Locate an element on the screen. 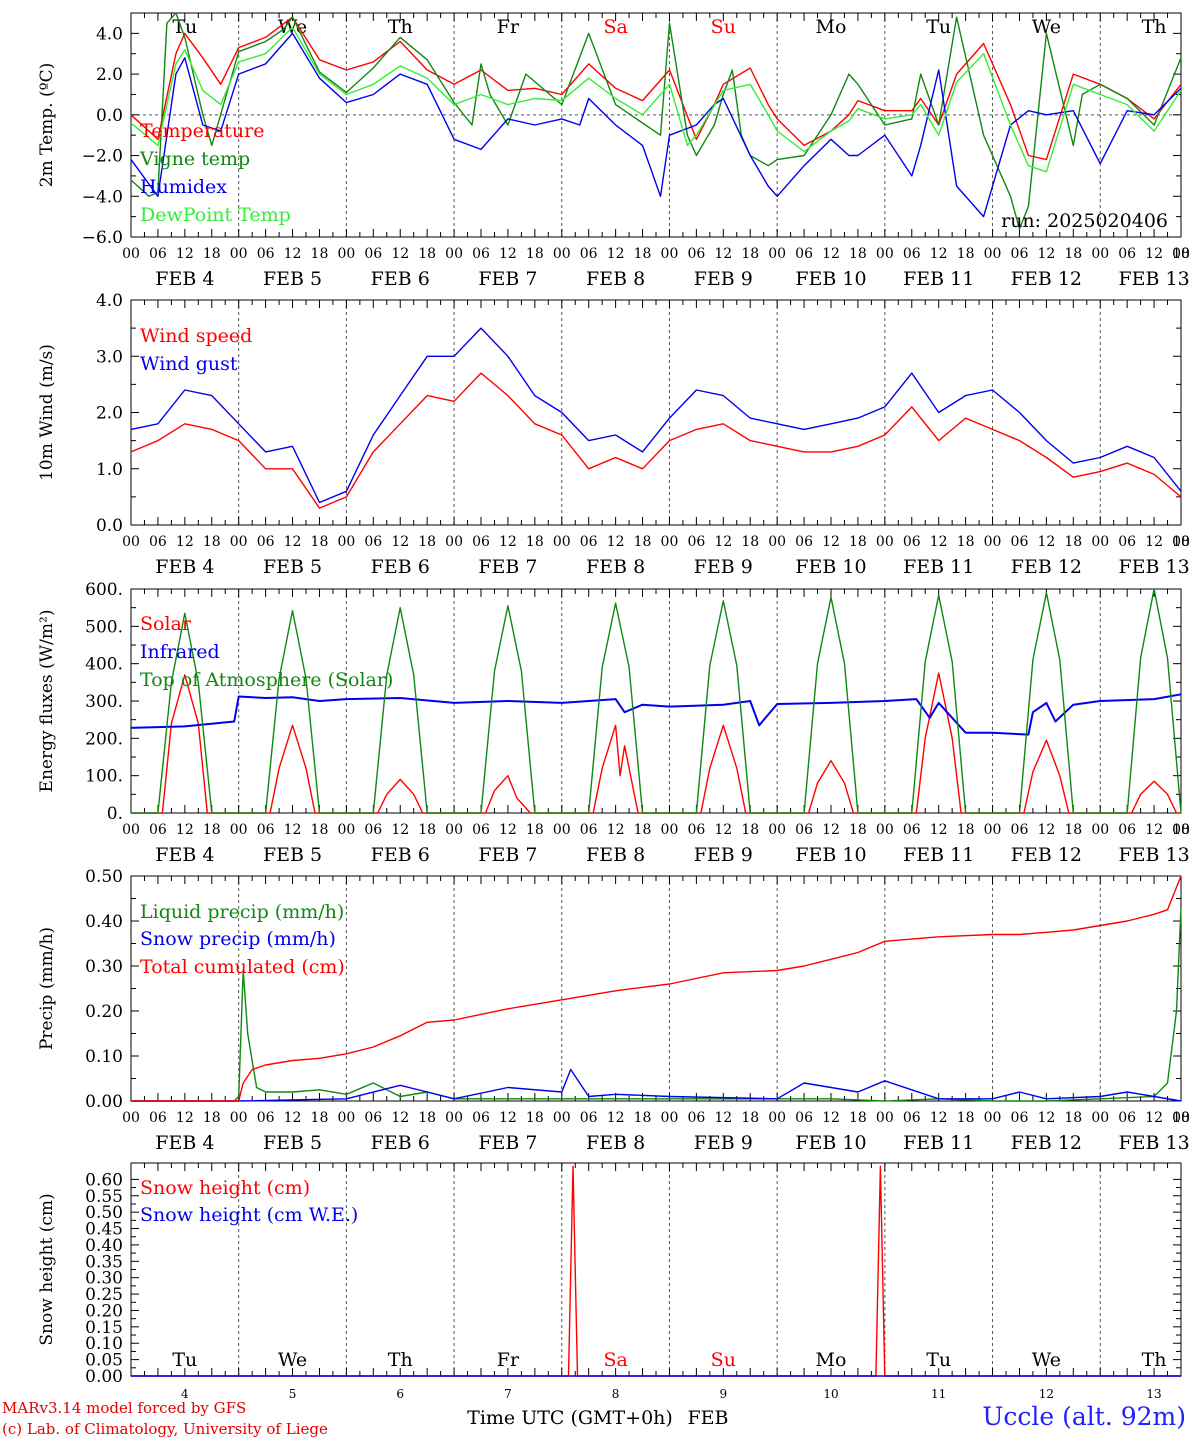  y-tick-label: 200. is located at coordinates (104, 739).